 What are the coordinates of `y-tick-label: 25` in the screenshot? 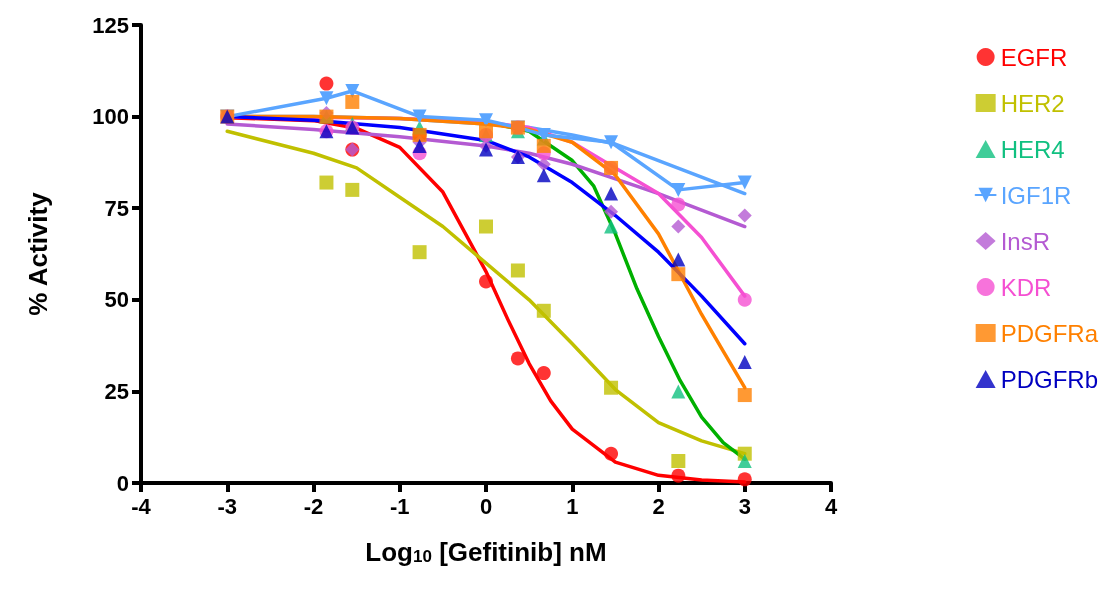 It's located at (116, 391).